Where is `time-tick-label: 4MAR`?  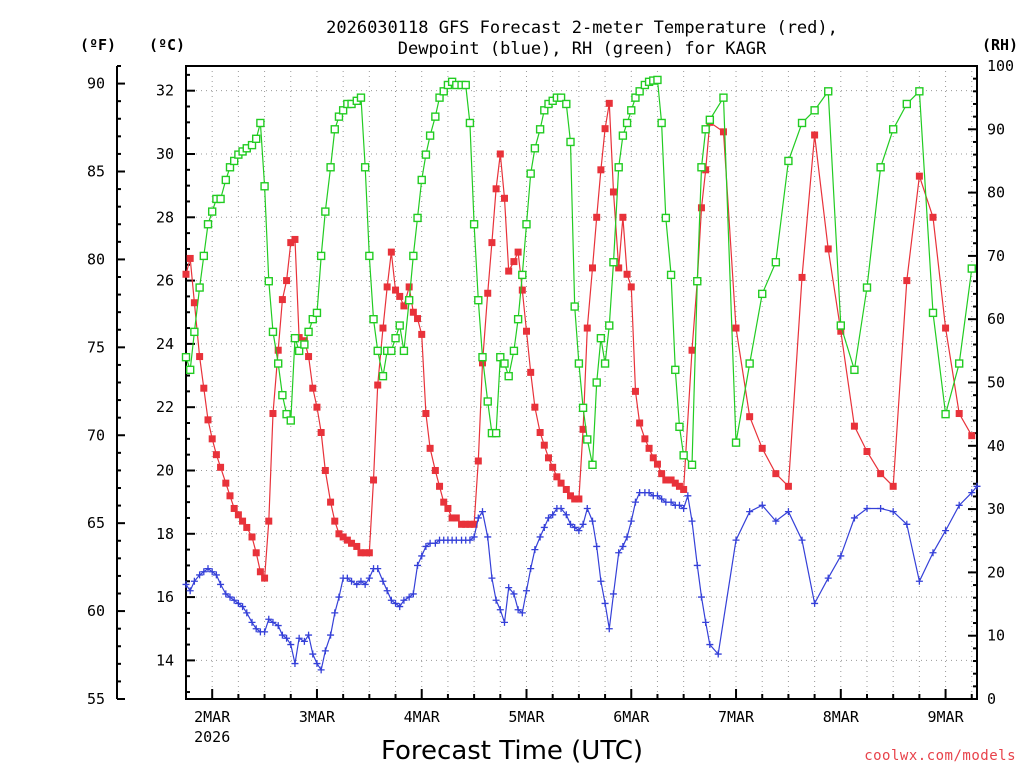
time-tick-label: 4MAR is located at coordinates (422, 717).